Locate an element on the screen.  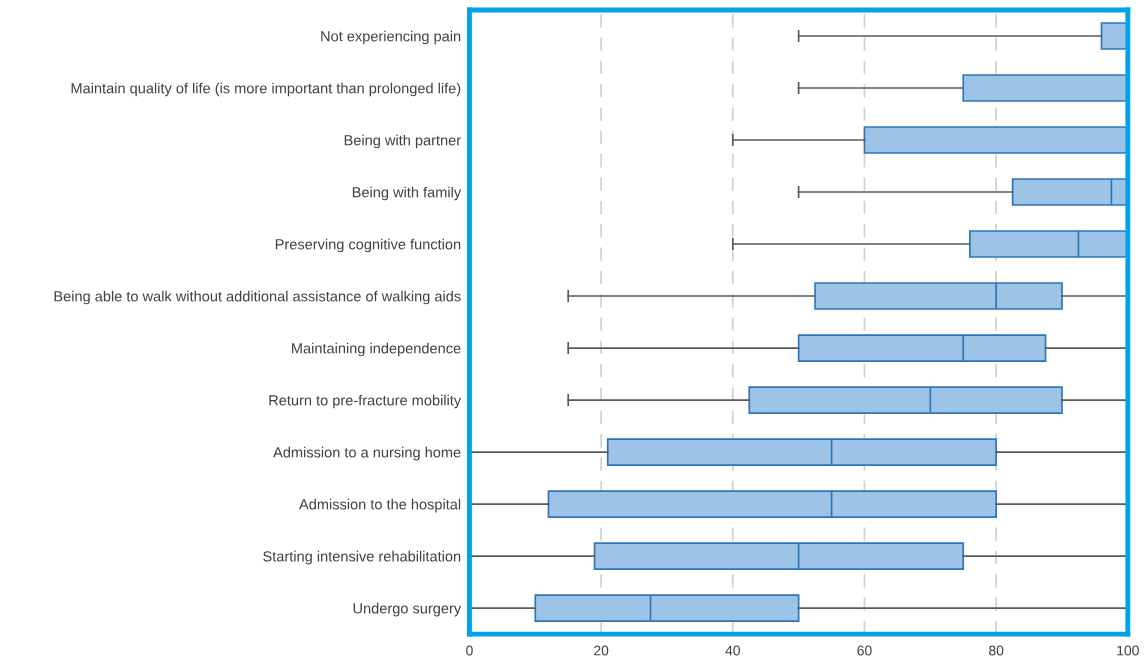
x-tick-label: 20 is located at coordinates (601, 650).